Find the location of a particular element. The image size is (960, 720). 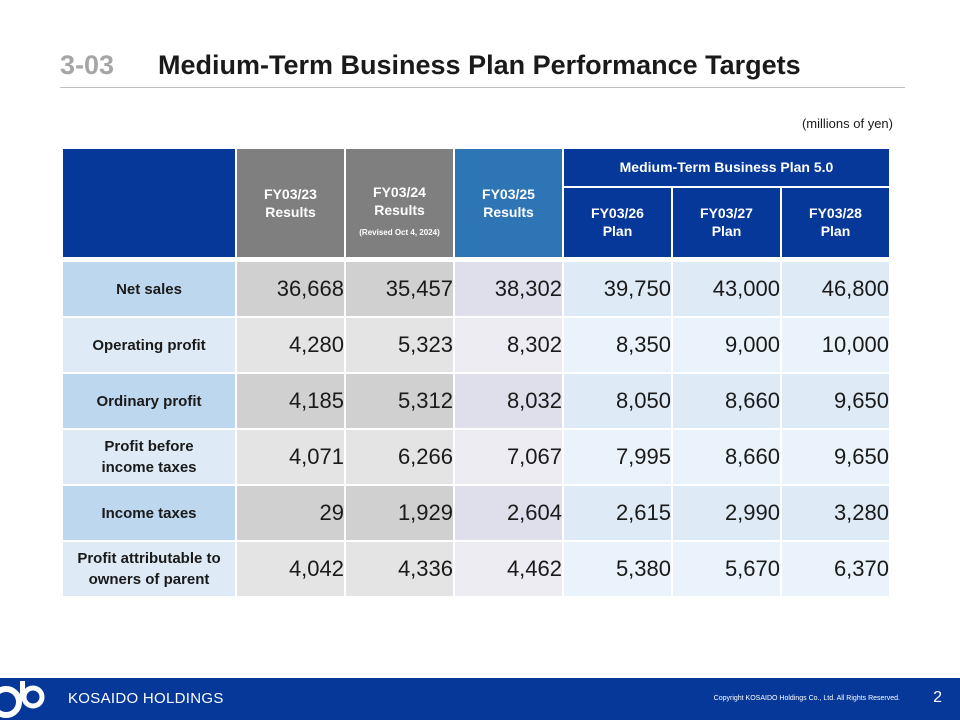

table-cell: 6,266 is located at coordinates (399, 457).